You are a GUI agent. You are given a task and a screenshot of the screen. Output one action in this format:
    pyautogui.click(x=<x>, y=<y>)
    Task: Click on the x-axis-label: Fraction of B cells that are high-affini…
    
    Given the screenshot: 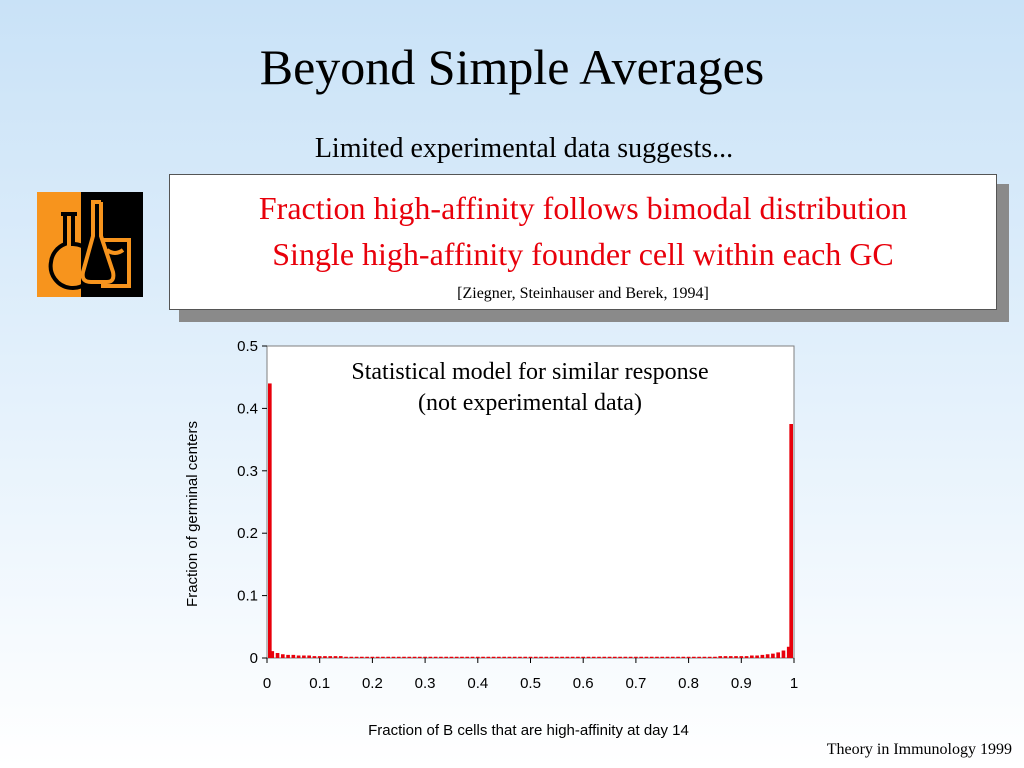 What is the action you would take?
    pyautogui.click(x=528, y=730)
    